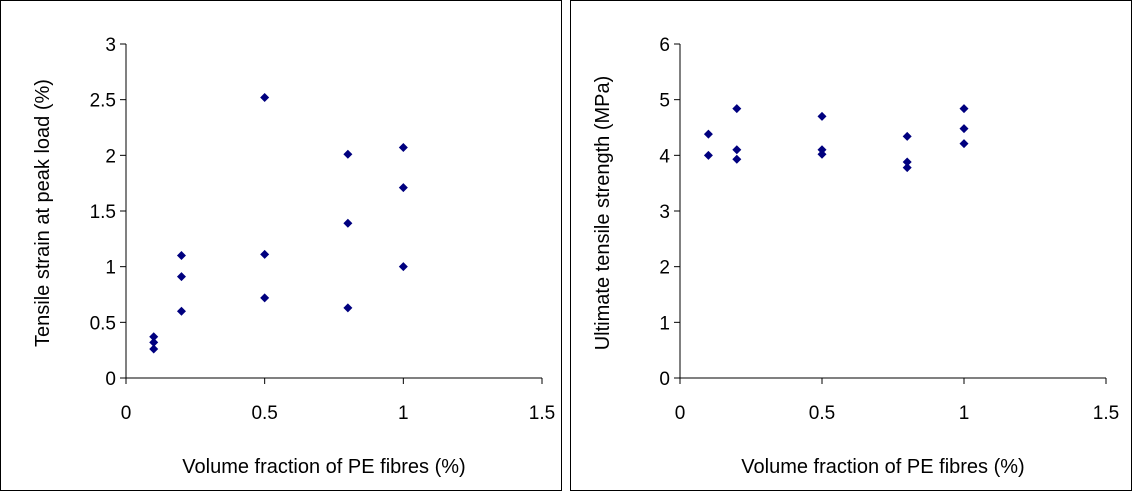 The height and width of the screenshot is (492, 1135). Describe the element at coordinates (103, 323) in the screenshot. I see `y-tick-label: 0.5` at that location.